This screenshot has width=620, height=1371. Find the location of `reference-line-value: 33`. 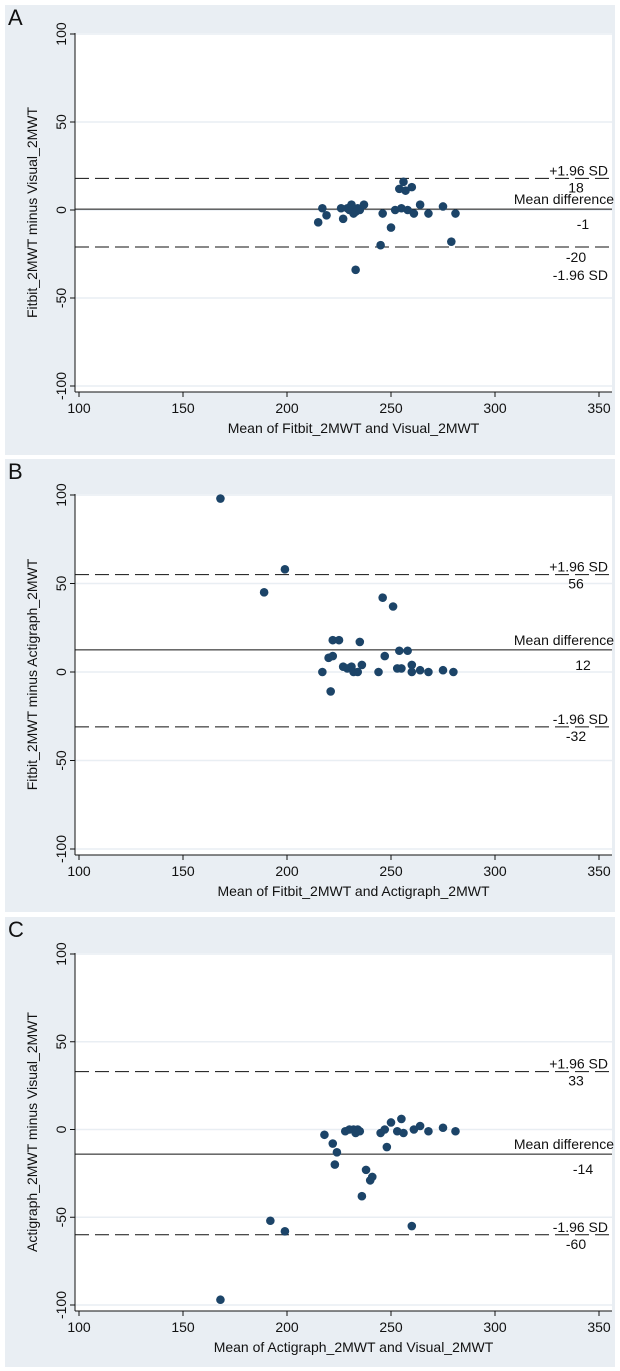

reference-line-value: 33 is located at coordinates (576, 1081).